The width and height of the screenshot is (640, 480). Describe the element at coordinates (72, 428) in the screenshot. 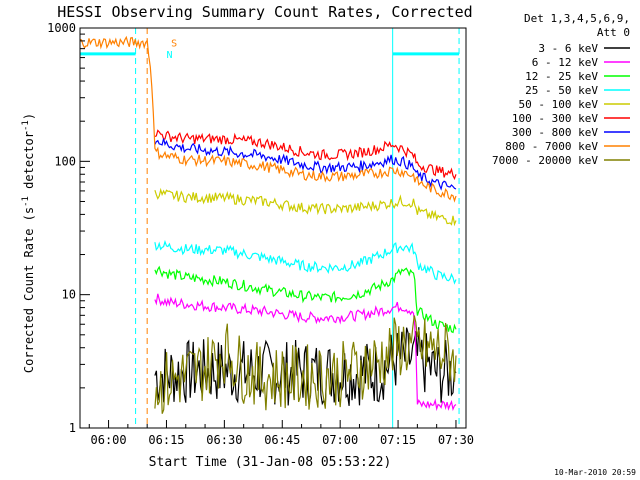

I see `y-tick-label: 1` at that location.